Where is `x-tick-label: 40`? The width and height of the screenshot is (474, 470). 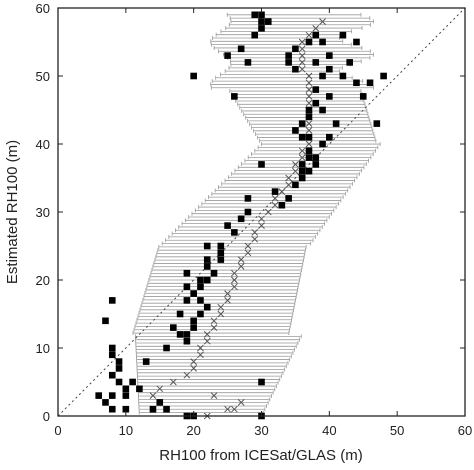
x-tick-label: 40 is located at coordinates (329, 430).